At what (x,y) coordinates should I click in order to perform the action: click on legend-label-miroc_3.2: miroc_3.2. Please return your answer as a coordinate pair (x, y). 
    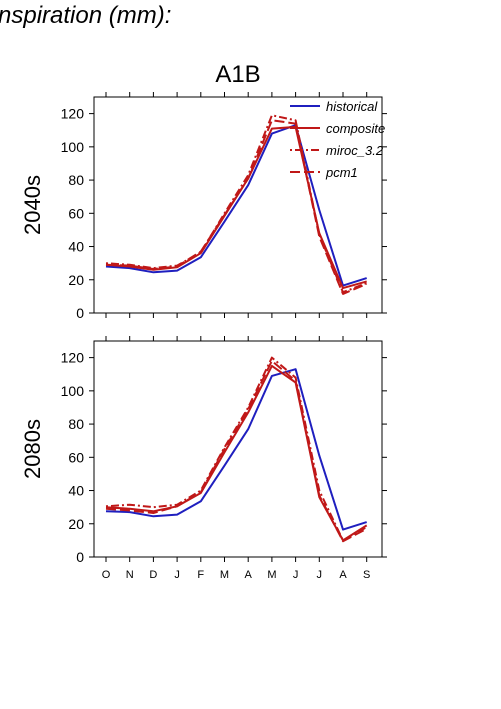
    Looking at the image, I should click on (355, 150).